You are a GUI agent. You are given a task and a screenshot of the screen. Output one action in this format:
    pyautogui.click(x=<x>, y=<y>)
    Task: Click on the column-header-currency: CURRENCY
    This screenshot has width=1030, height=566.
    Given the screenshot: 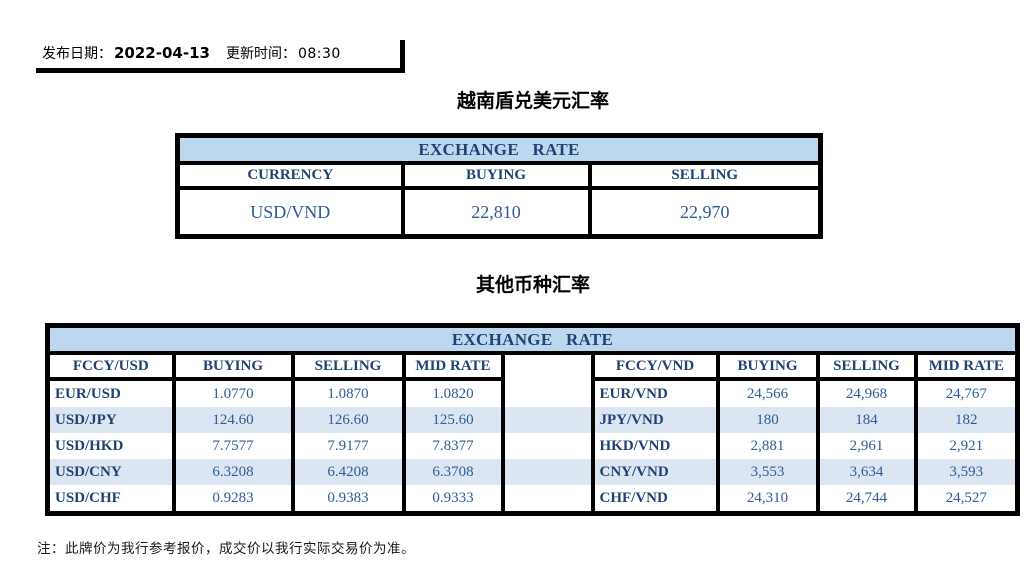 What is the action you would take?
    pyautogui.click(x=290, y=175)
    